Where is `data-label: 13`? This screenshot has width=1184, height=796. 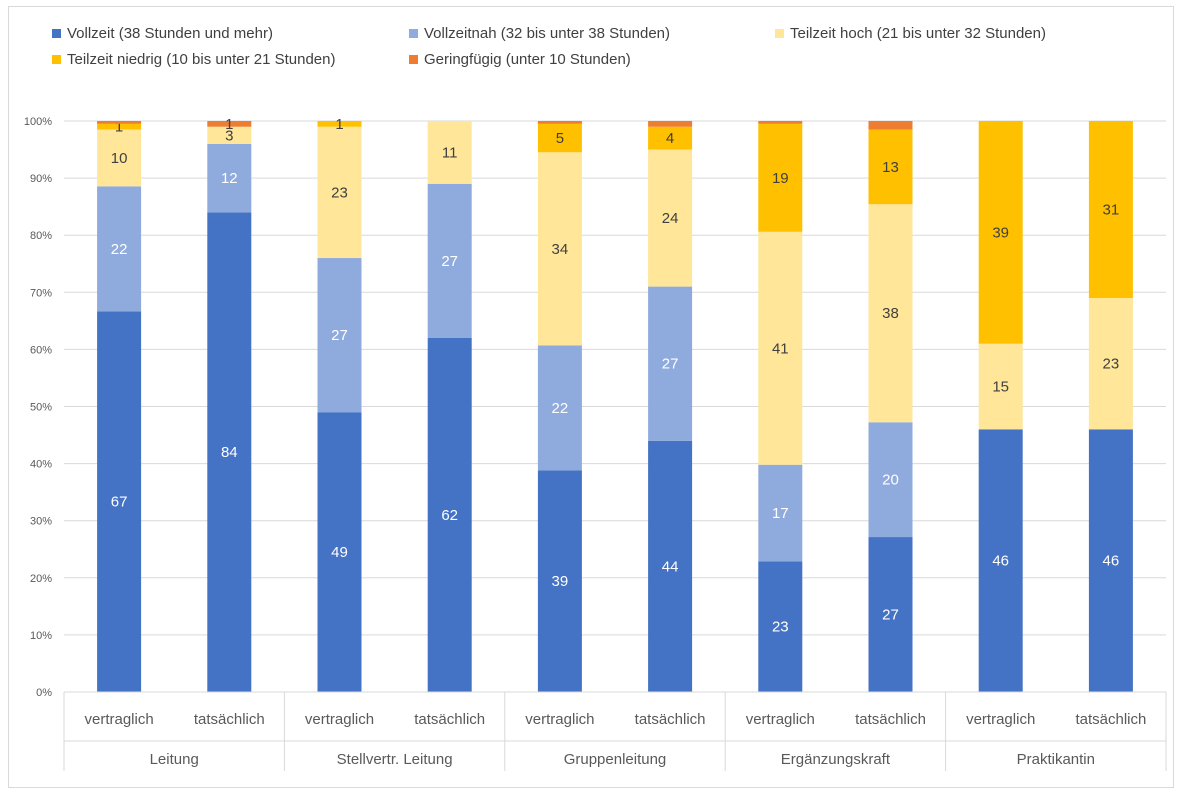 data-label: 13 is located at coordinates (890, 167).